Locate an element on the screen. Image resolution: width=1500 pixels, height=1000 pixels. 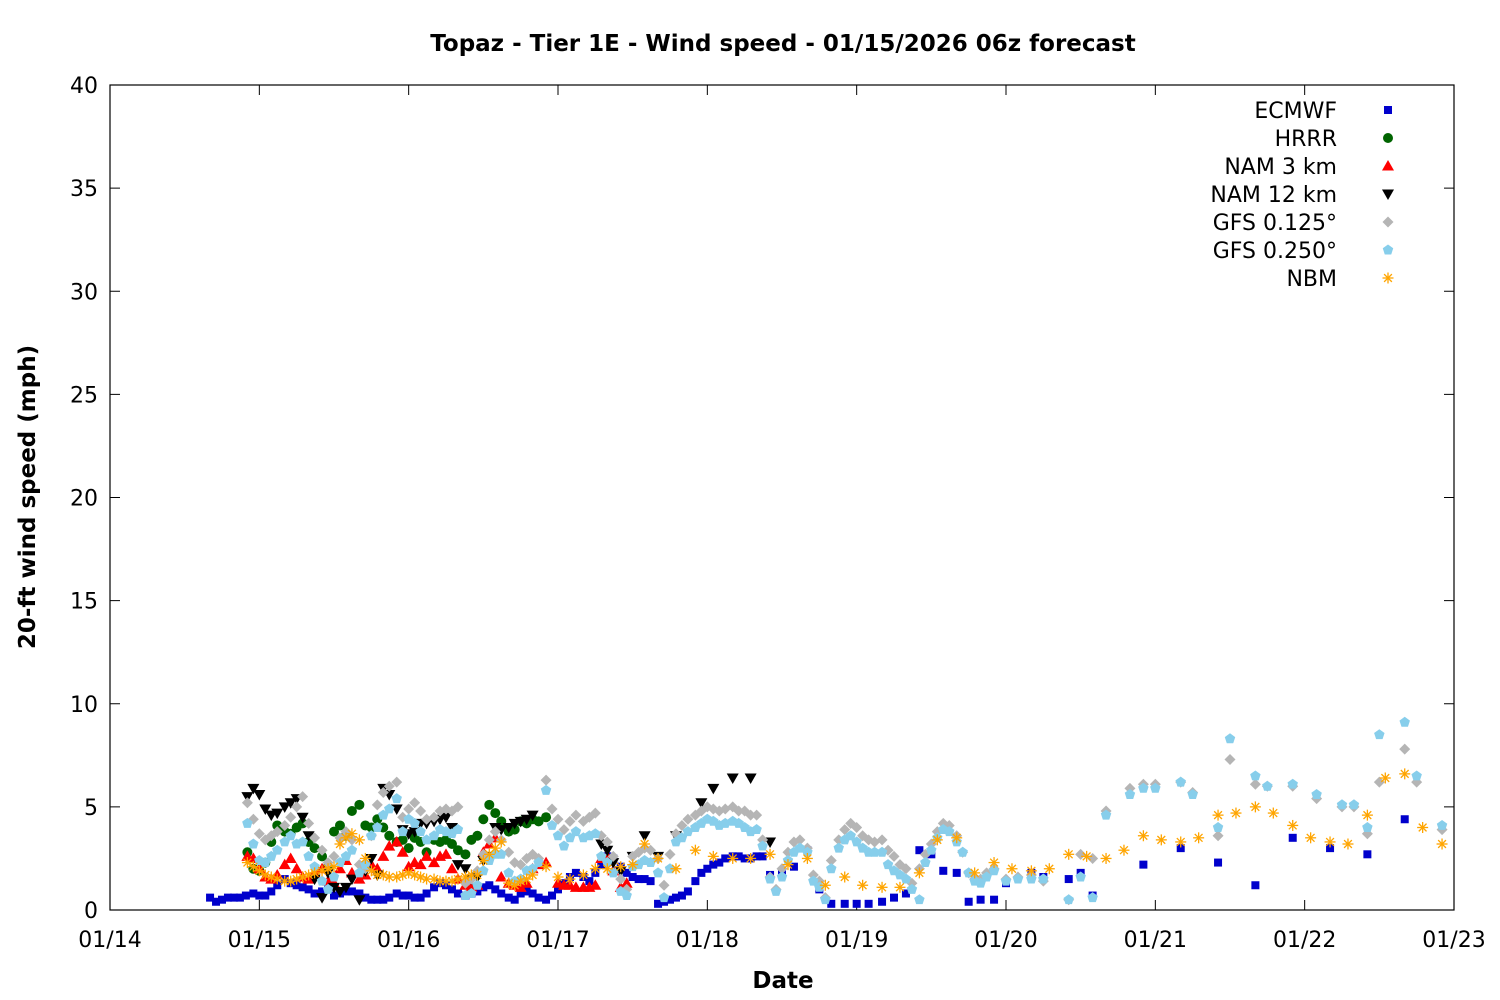
y-tick-label: 20 is located at coordinates (84, 499).